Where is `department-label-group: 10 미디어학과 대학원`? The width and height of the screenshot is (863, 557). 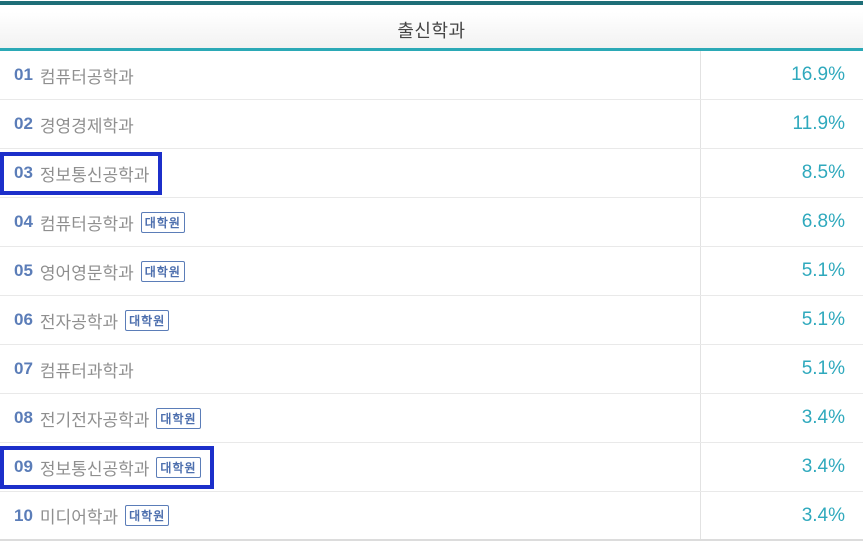 department-label-group: 10 미디어학과 대학원 is located at coordinates (92, 515).